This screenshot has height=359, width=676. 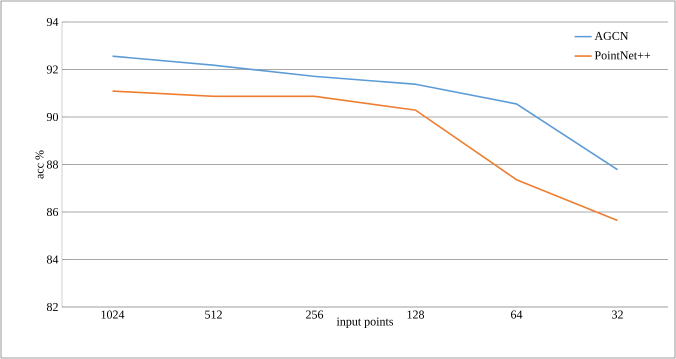 I want to click on legend-label: AGCN, so click(x=611, y=36).